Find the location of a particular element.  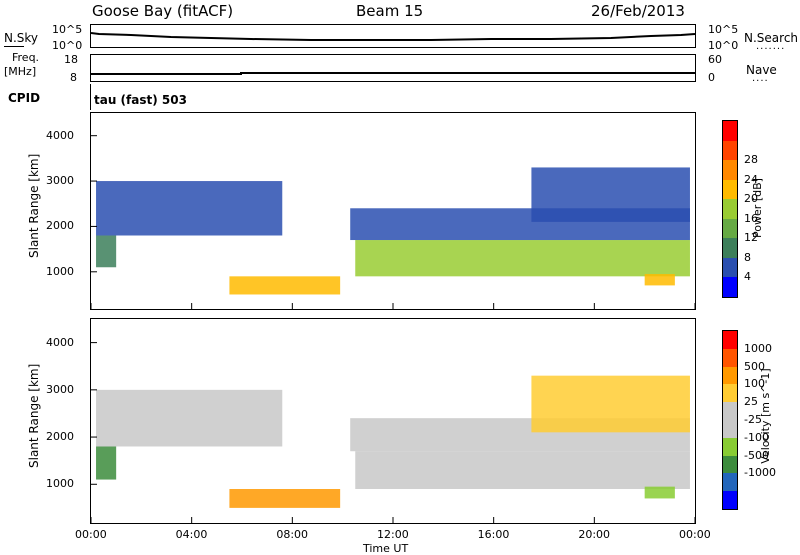

colorbar-tick-1: 500 is located at coordinates (754, 366).